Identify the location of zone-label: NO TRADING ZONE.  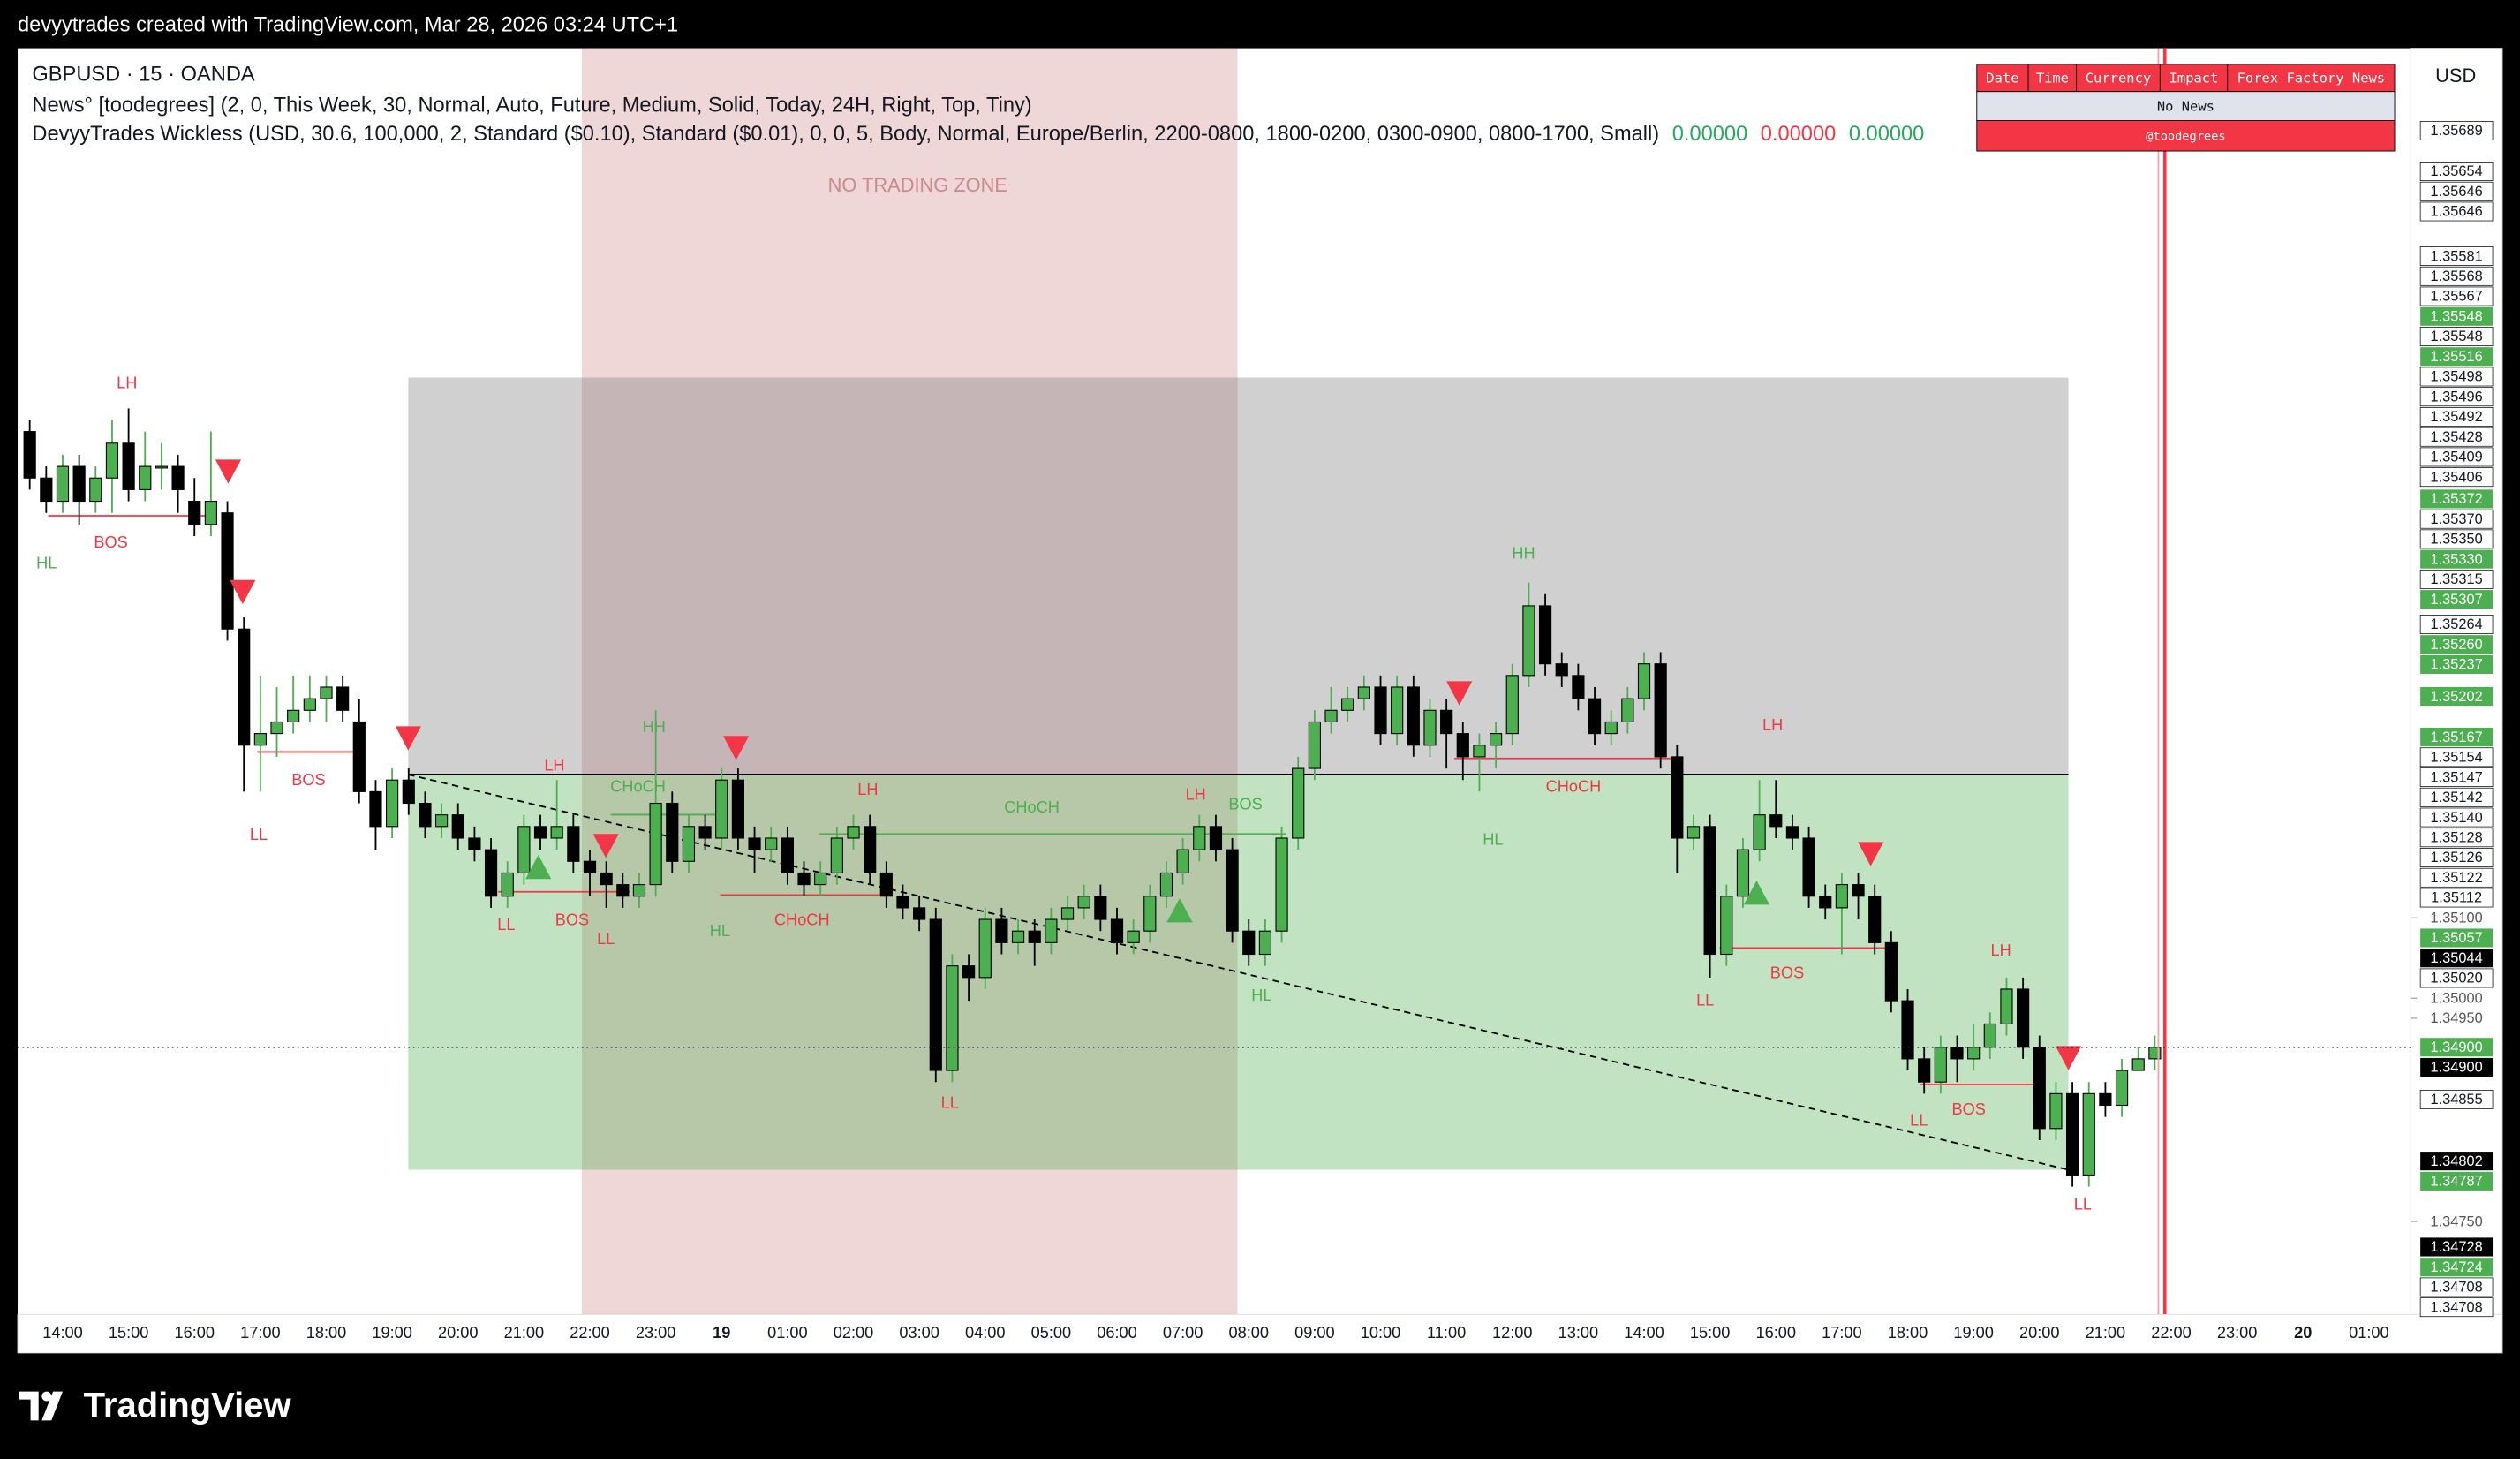
(918, 185).